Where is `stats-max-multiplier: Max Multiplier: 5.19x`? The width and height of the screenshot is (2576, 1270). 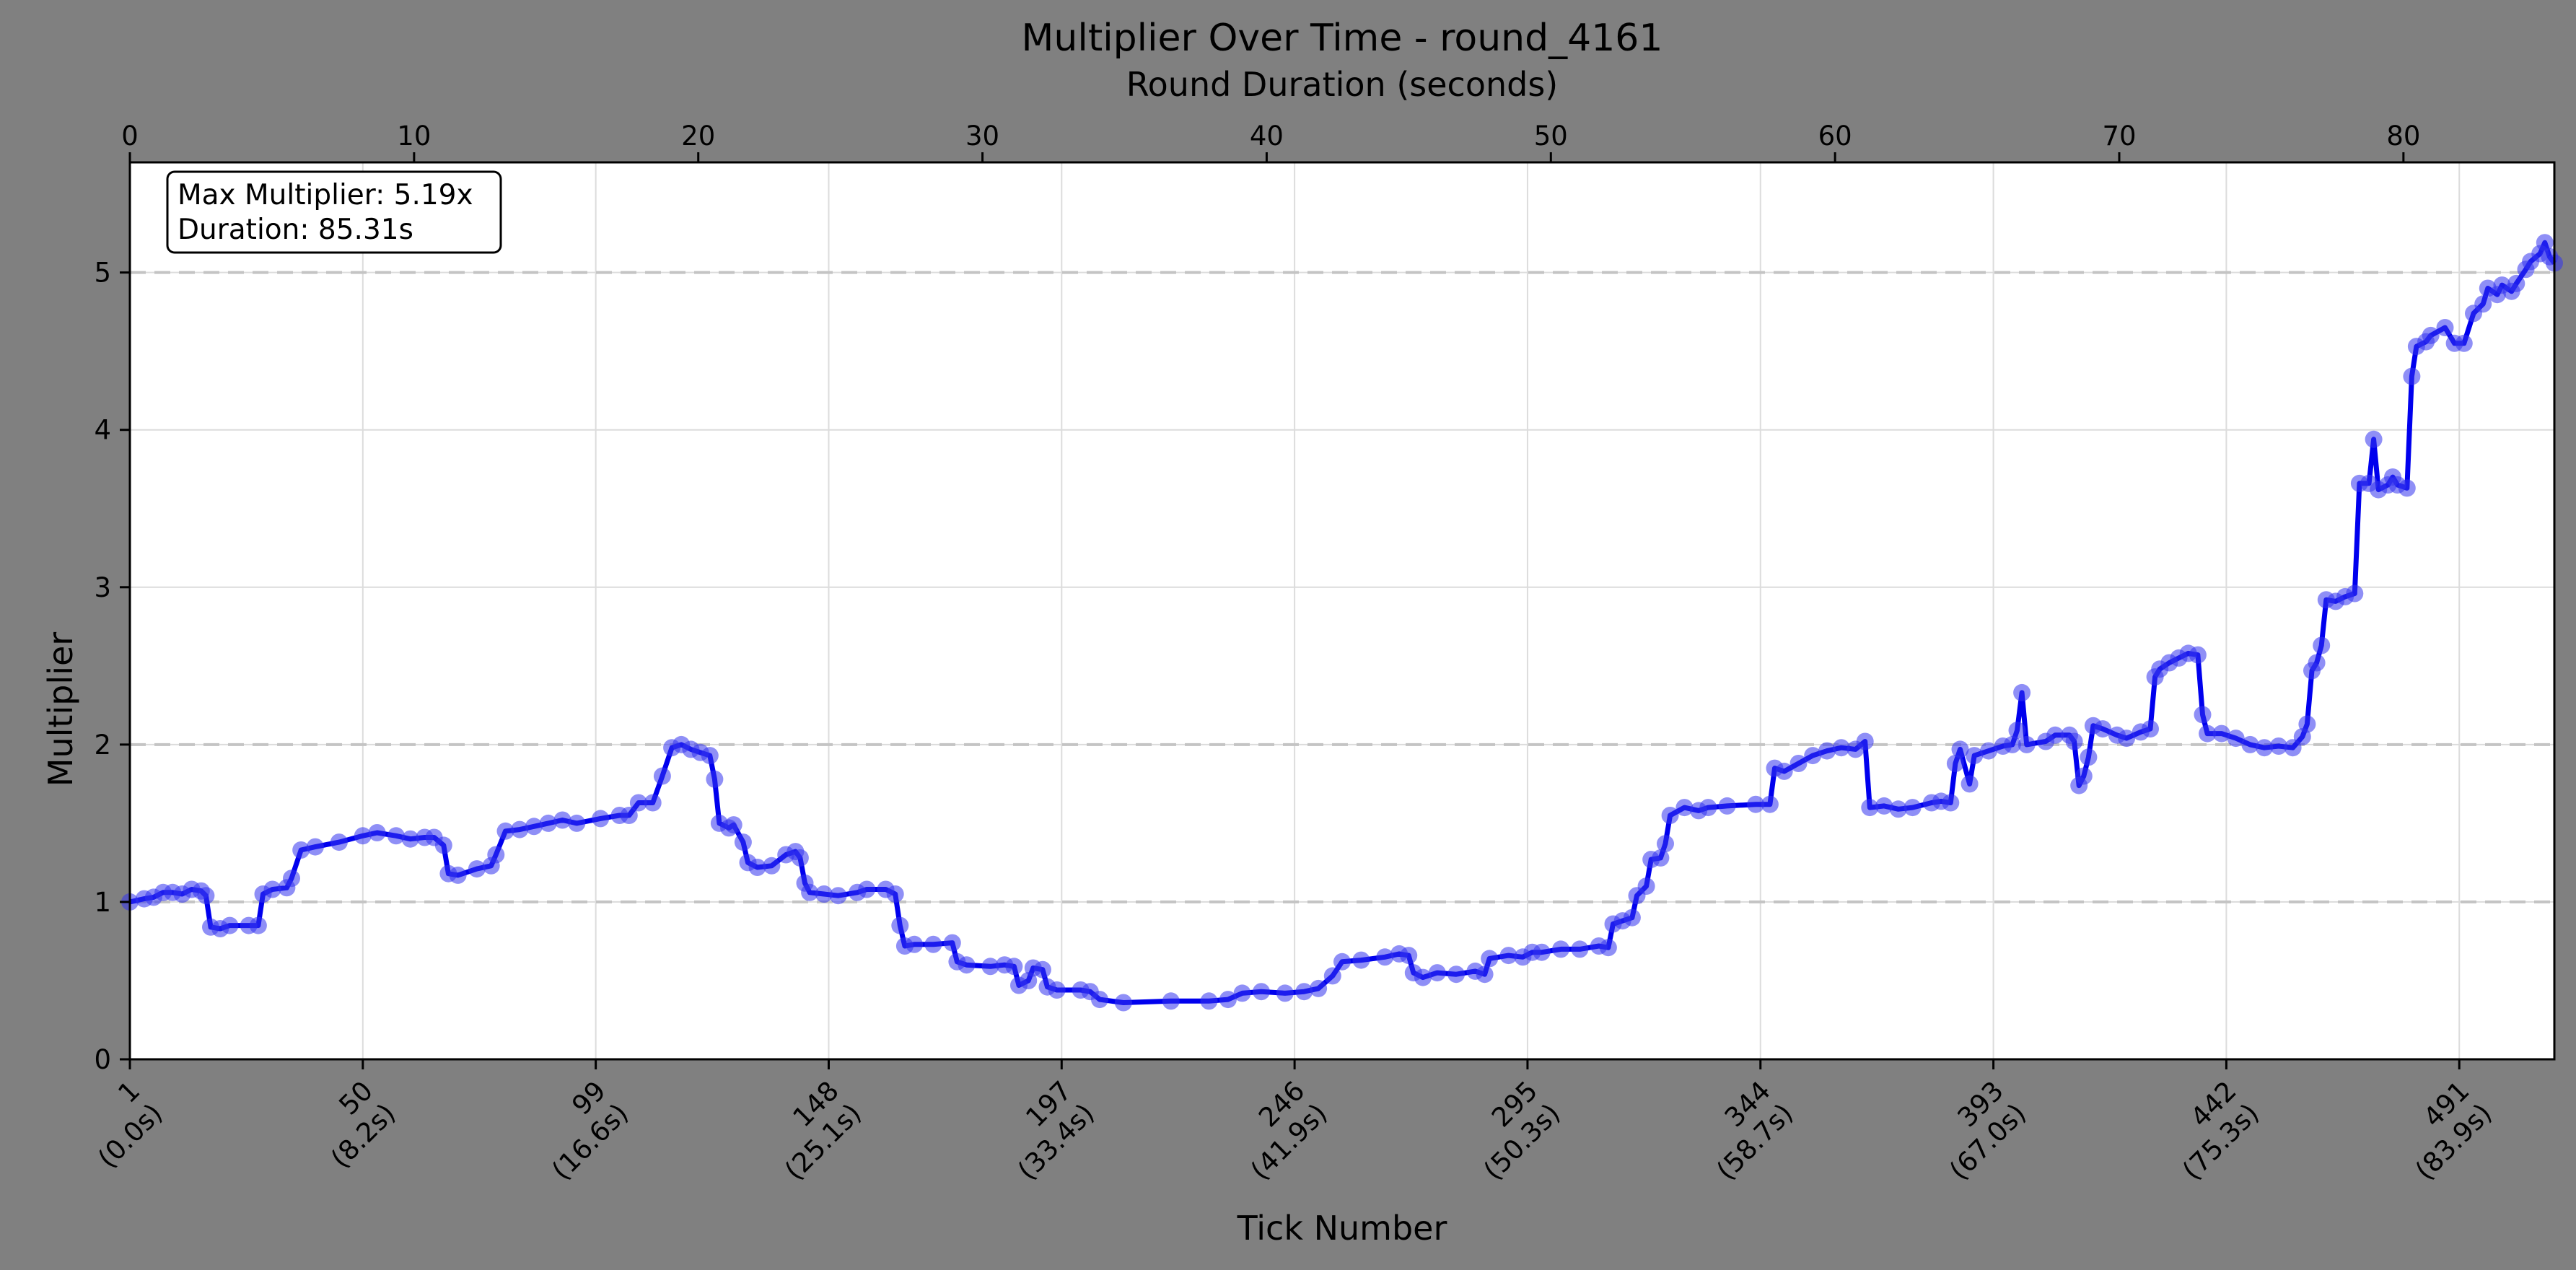
stats-max-multiplier: Max Multiplier: 5.19x is located at coordinates (325, 195).